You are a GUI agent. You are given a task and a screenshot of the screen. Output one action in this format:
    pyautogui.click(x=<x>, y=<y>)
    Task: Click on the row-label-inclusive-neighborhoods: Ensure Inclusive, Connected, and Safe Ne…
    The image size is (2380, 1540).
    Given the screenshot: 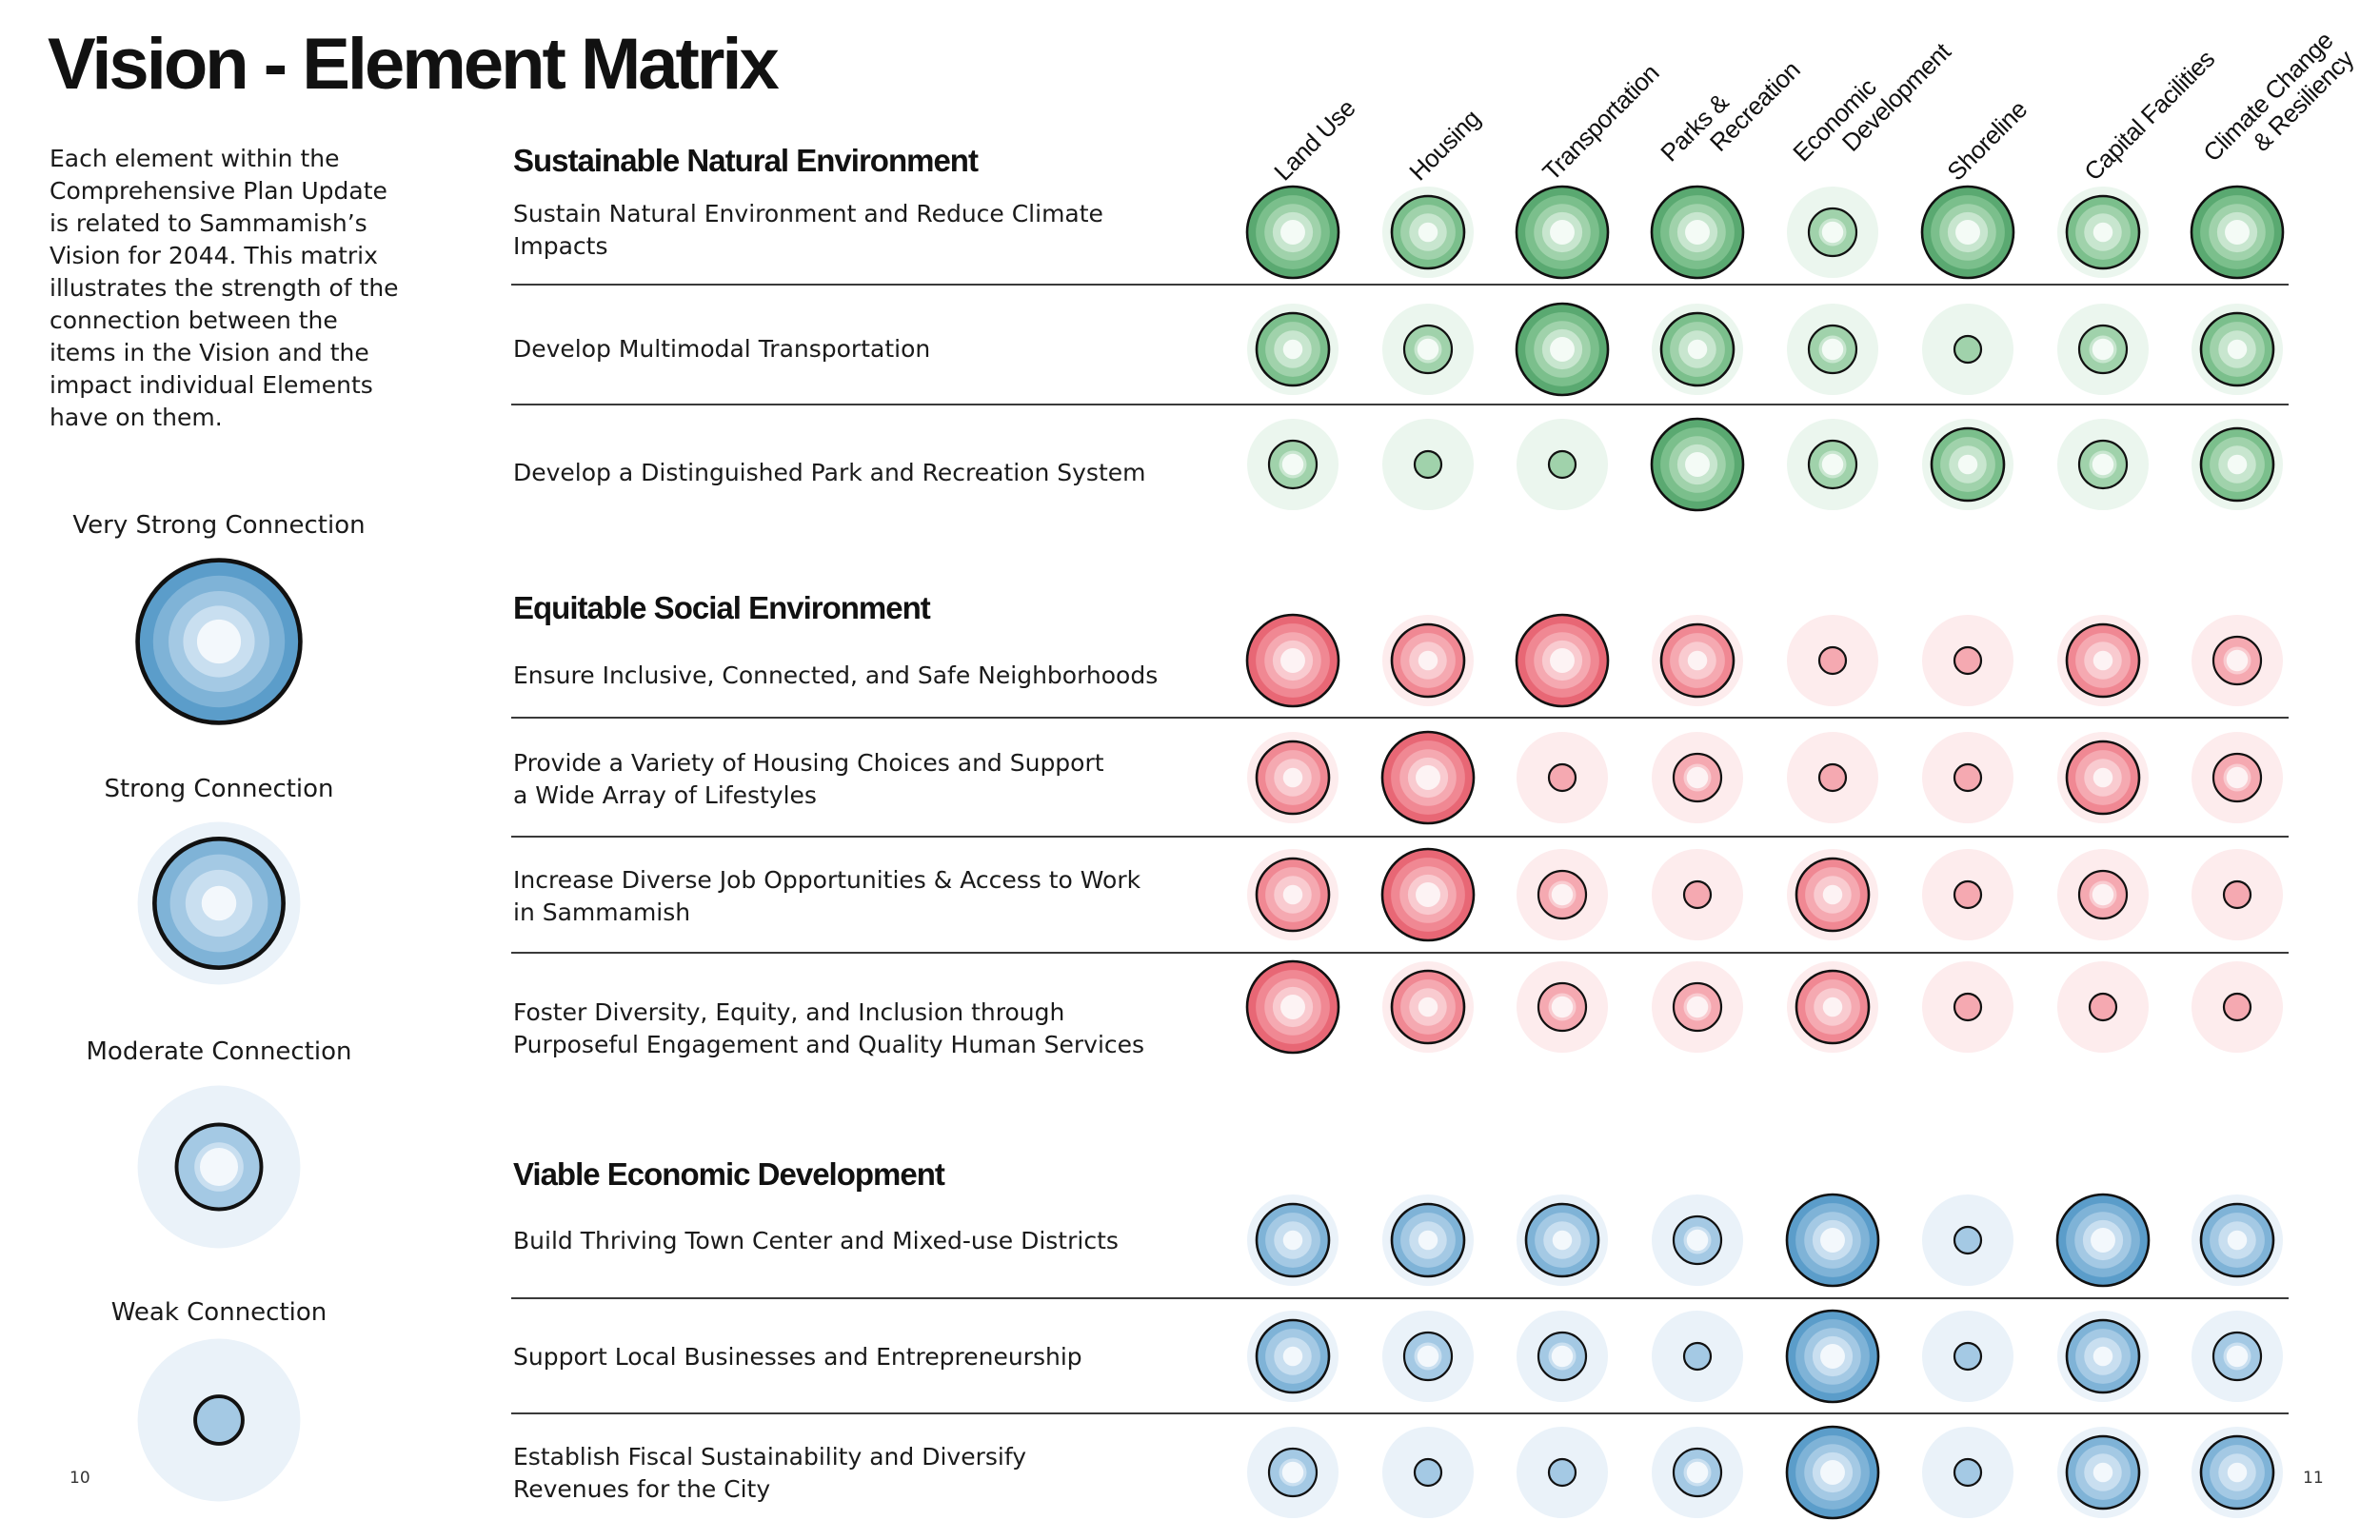 What is the action you would take?
    pyautogui.click(x=836, y=675)
    